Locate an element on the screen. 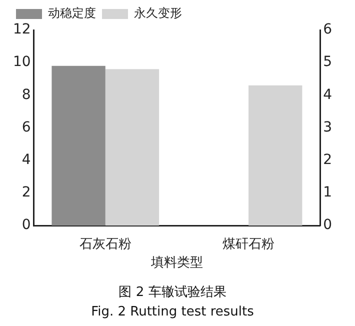 Image resolution: width=355 pixels, height=326 pixels. y-tick-label: 10 is located at coordinates (21, 62).